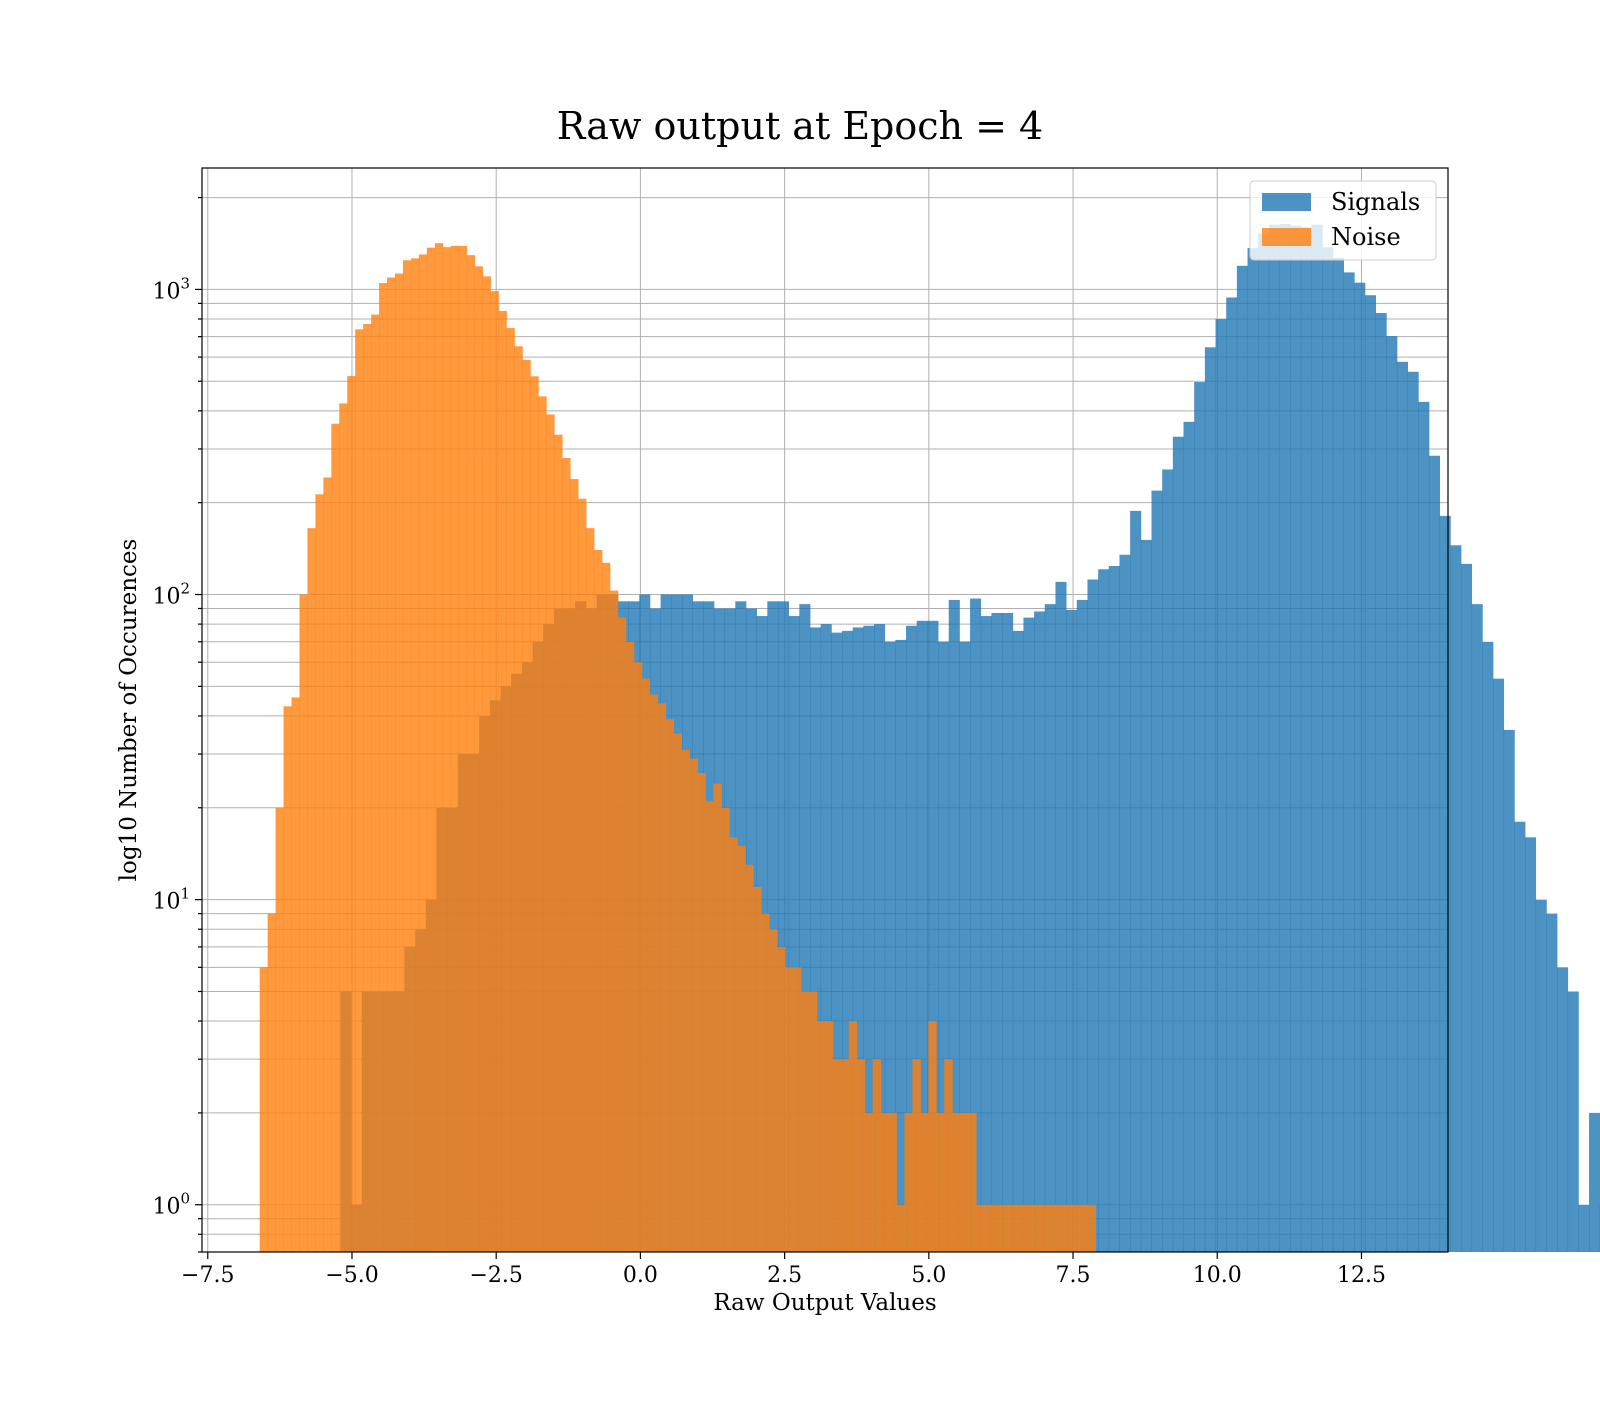  Describe the element at coordinates (1361, 1275) in the screenshot. I see `x-tick-label: 12.5` at that location.